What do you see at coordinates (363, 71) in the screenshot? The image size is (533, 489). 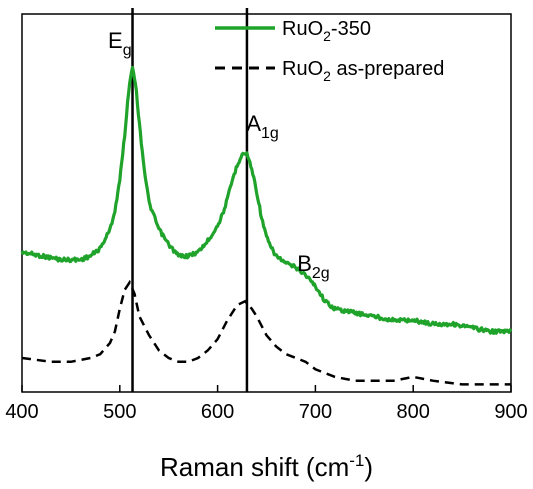 I see `legend-label-1: RuO2 as-prepared` at bounding box center [363, 71].